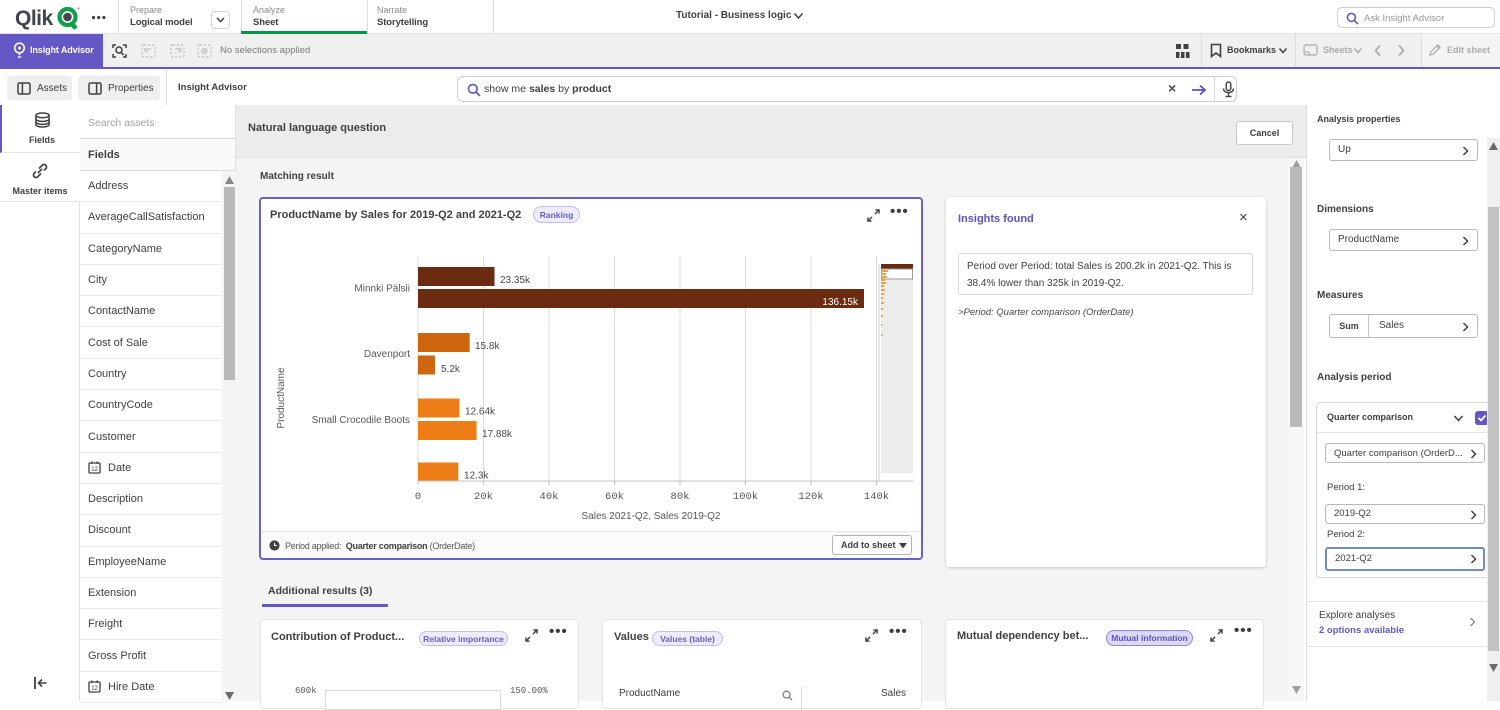  Describe the element at coordinates (840, 302) in the screenshot. I see `svg-text: 136.15k` at that location.